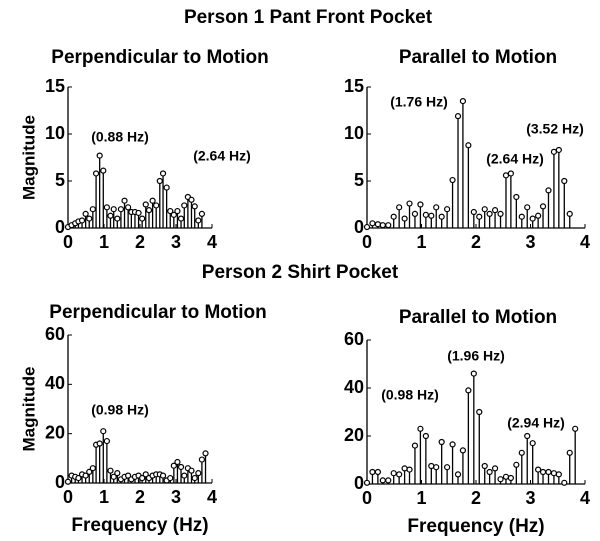  I want to click on annotation: (2.94 Hz), so click(536, 423).